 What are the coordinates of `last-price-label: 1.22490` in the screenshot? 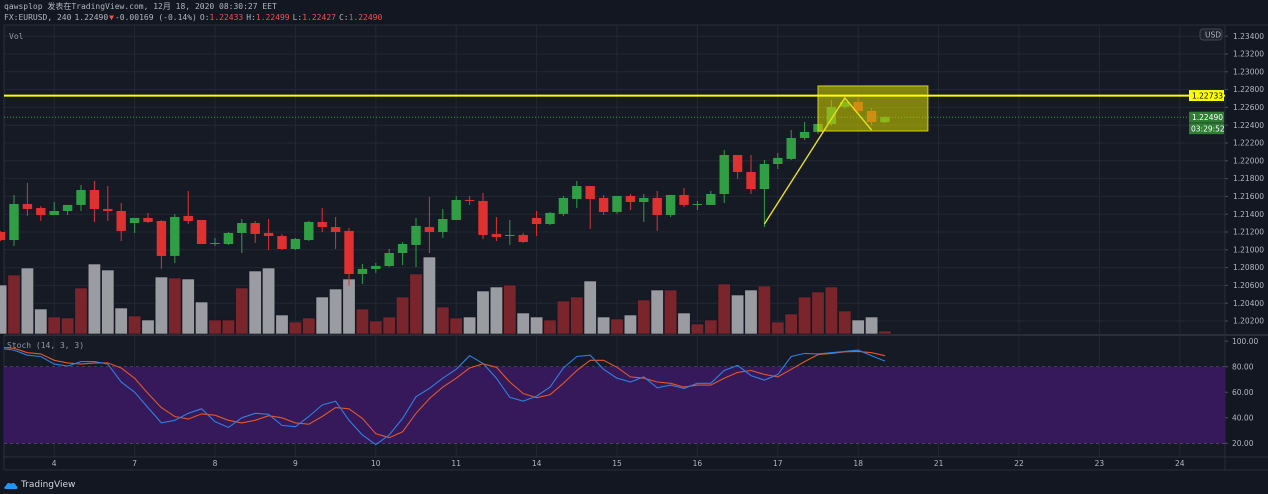 It's located at (1207, 117).